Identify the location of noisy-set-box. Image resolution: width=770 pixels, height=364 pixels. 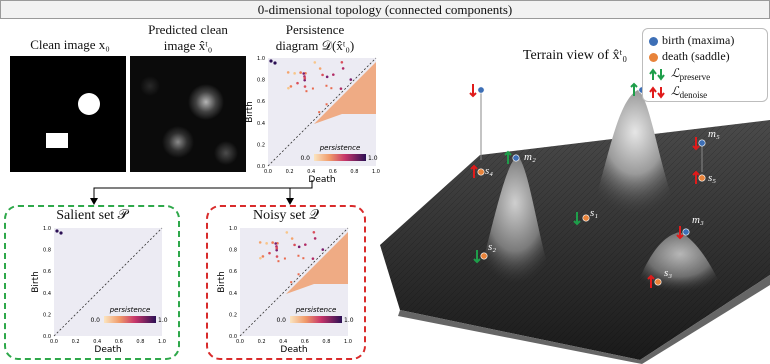
(286, 282).